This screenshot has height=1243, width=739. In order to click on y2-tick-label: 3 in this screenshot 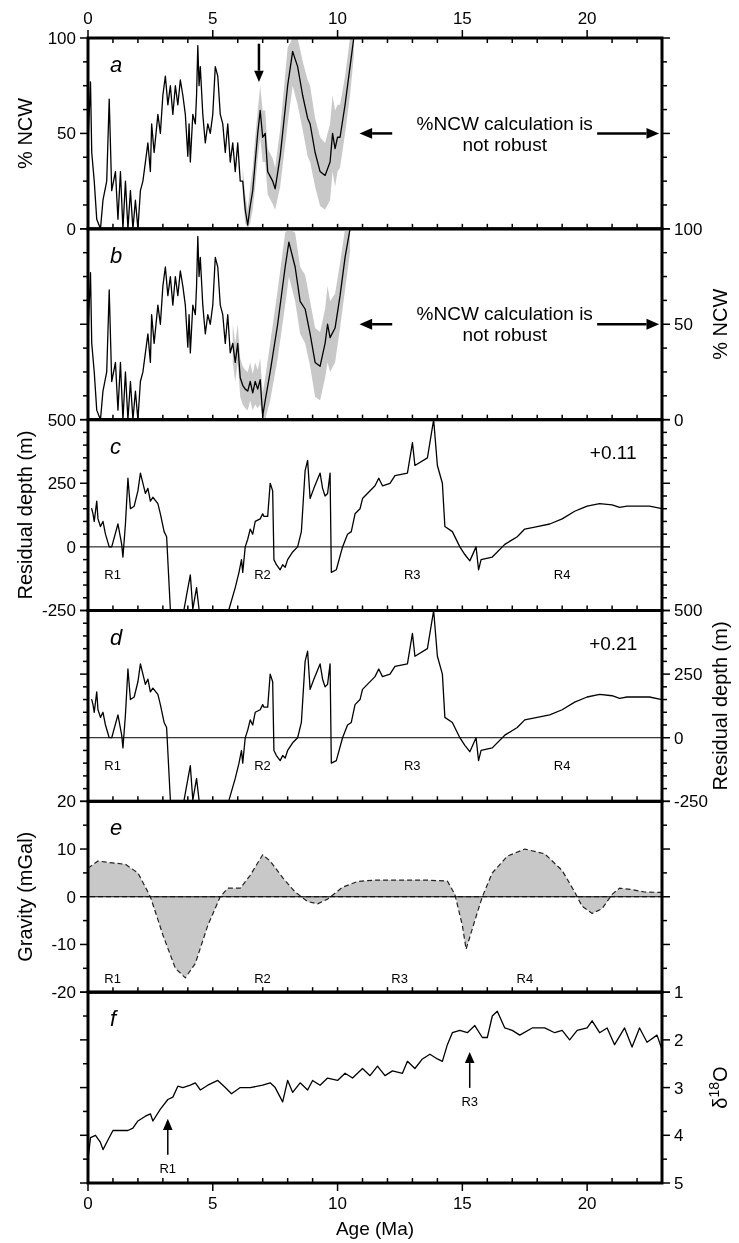, I will do `click(679, 1088)`.